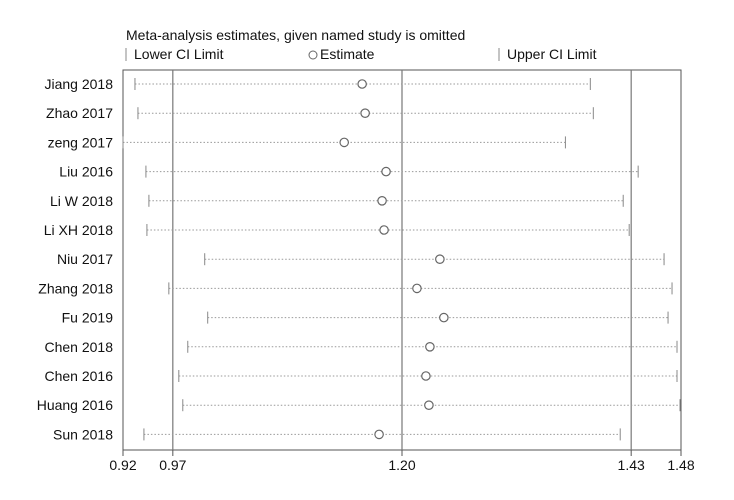  What do you see at coordinates (365, 318) in the screenshot?
I see `study-row: Fu 2019` at bounding box center [365, 318].